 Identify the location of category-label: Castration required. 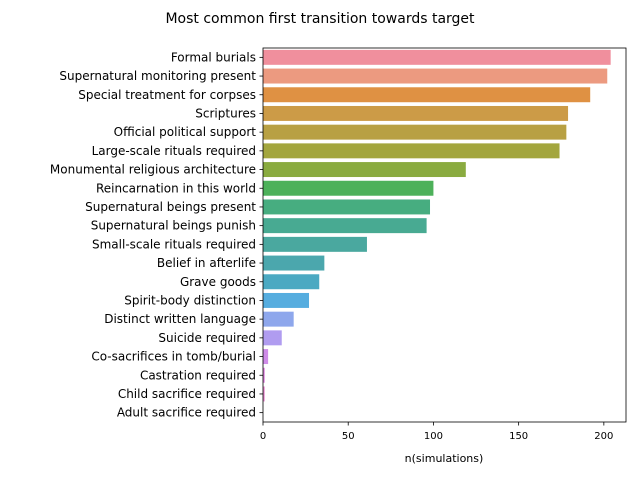
(198, 375).